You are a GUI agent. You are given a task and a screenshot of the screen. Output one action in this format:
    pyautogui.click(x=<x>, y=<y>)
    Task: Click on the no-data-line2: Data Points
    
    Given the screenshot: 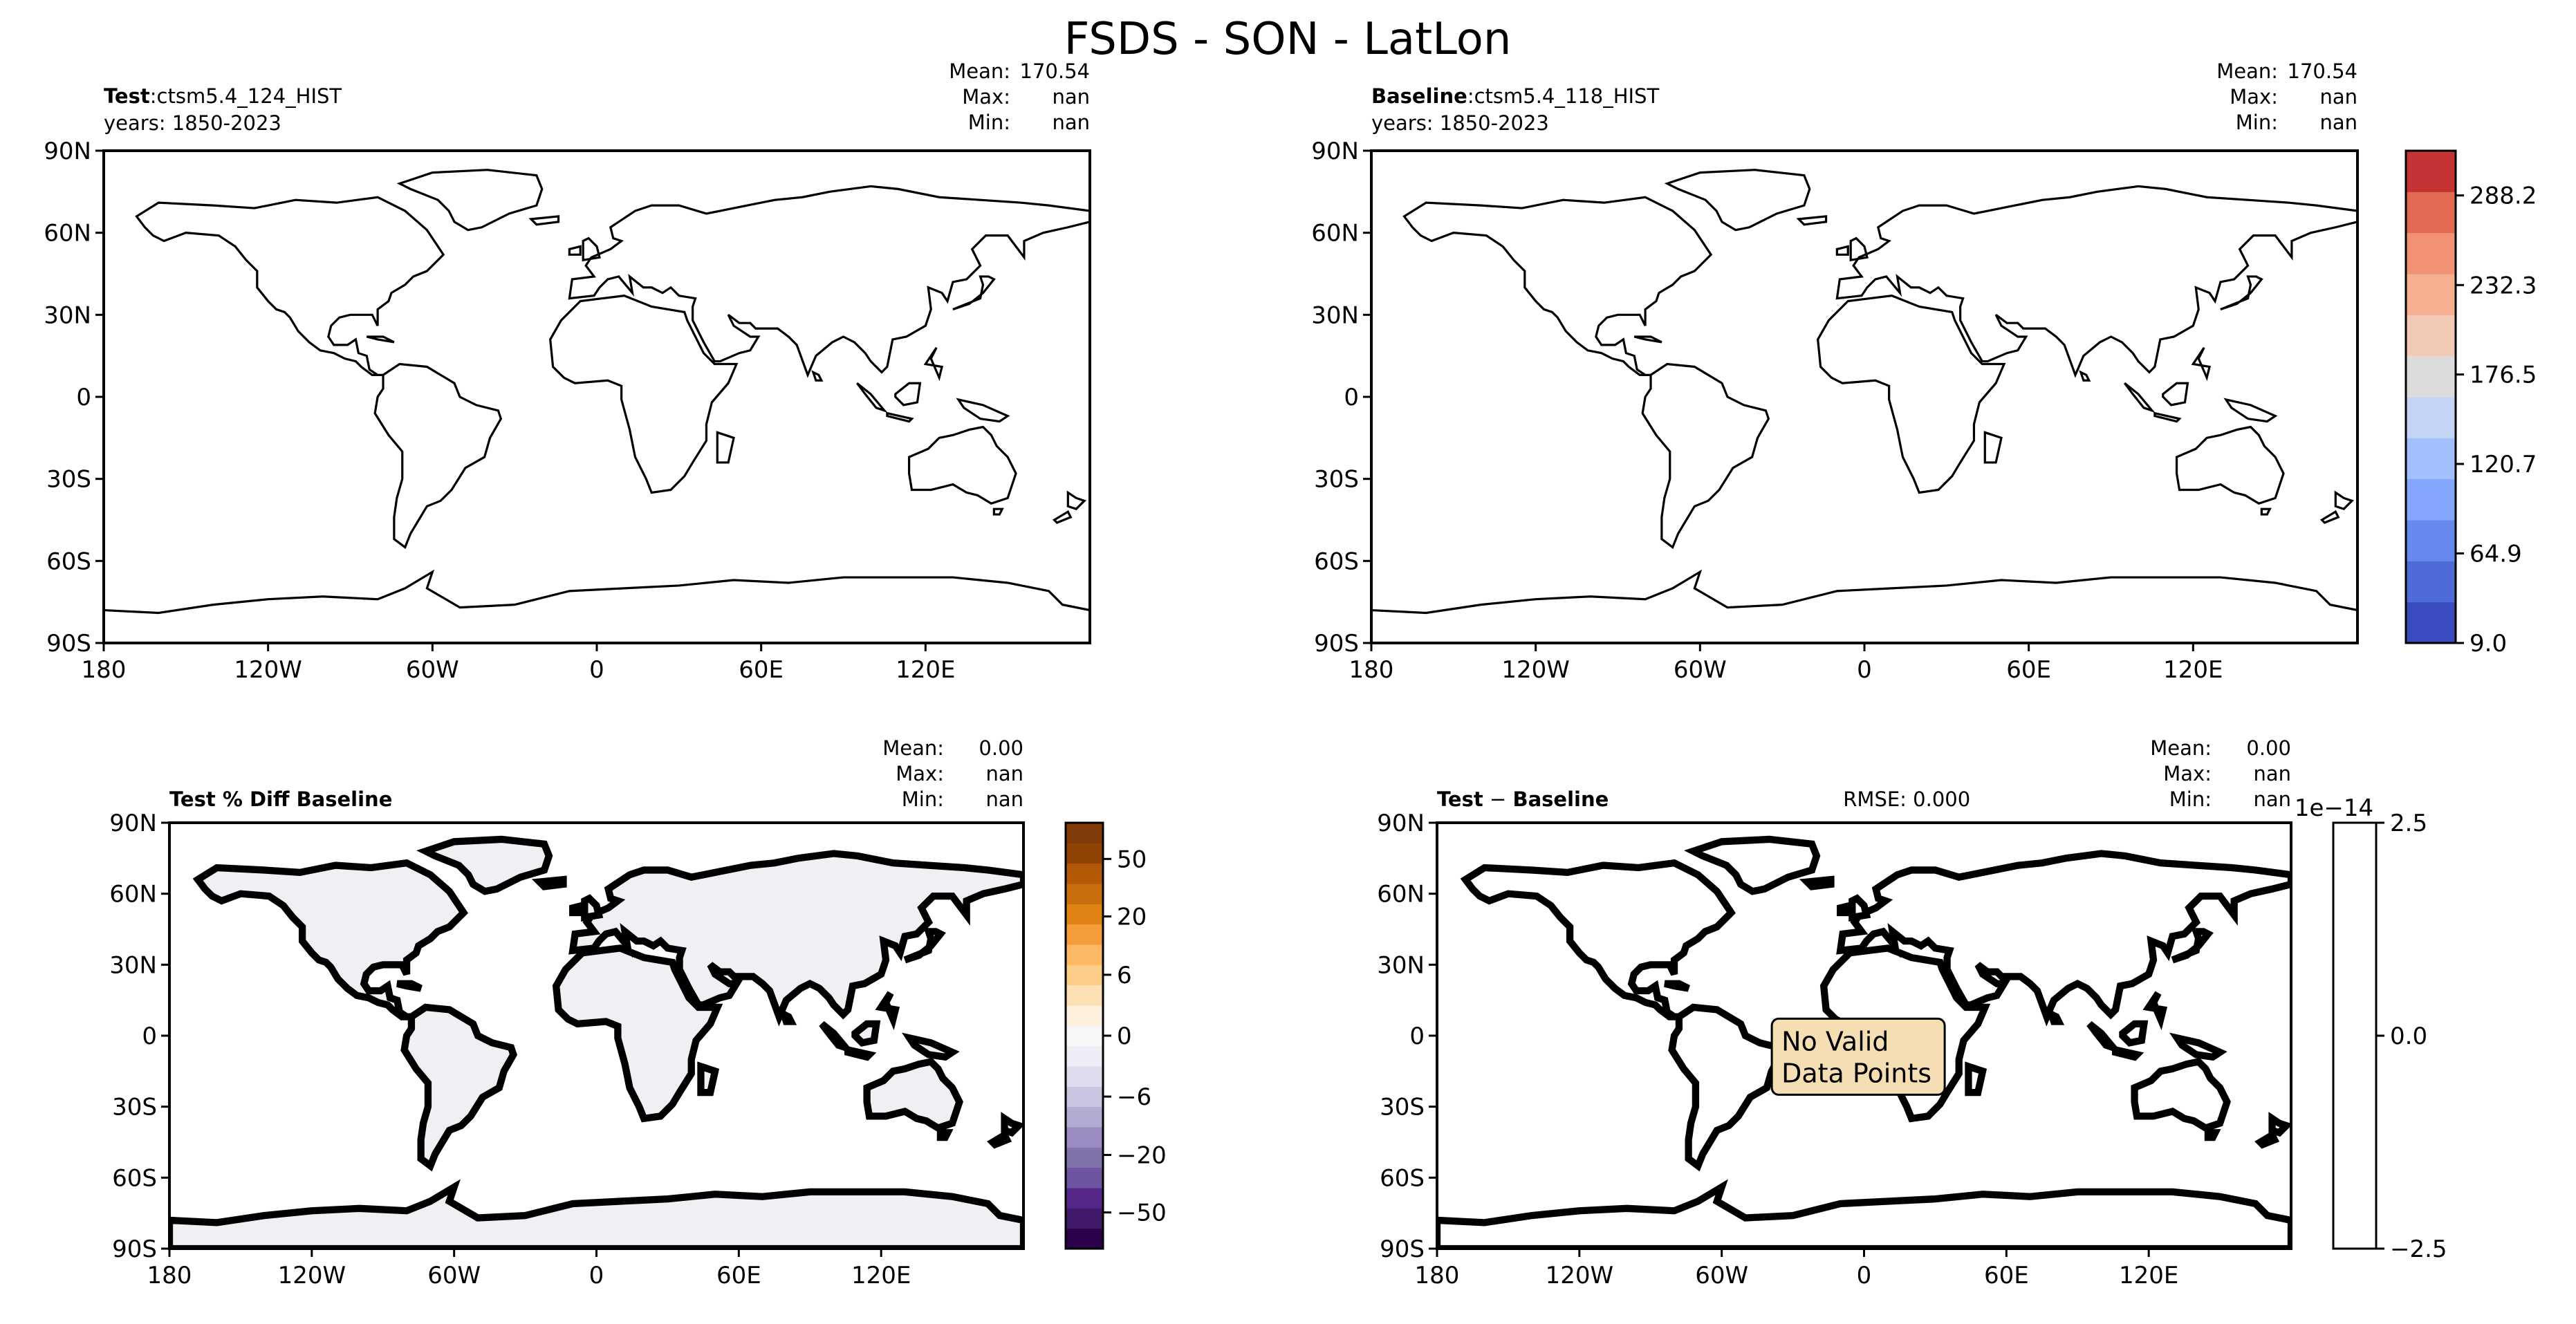 What is the action you would take?
    pyautogui.click(x=1856, y=1073)
    